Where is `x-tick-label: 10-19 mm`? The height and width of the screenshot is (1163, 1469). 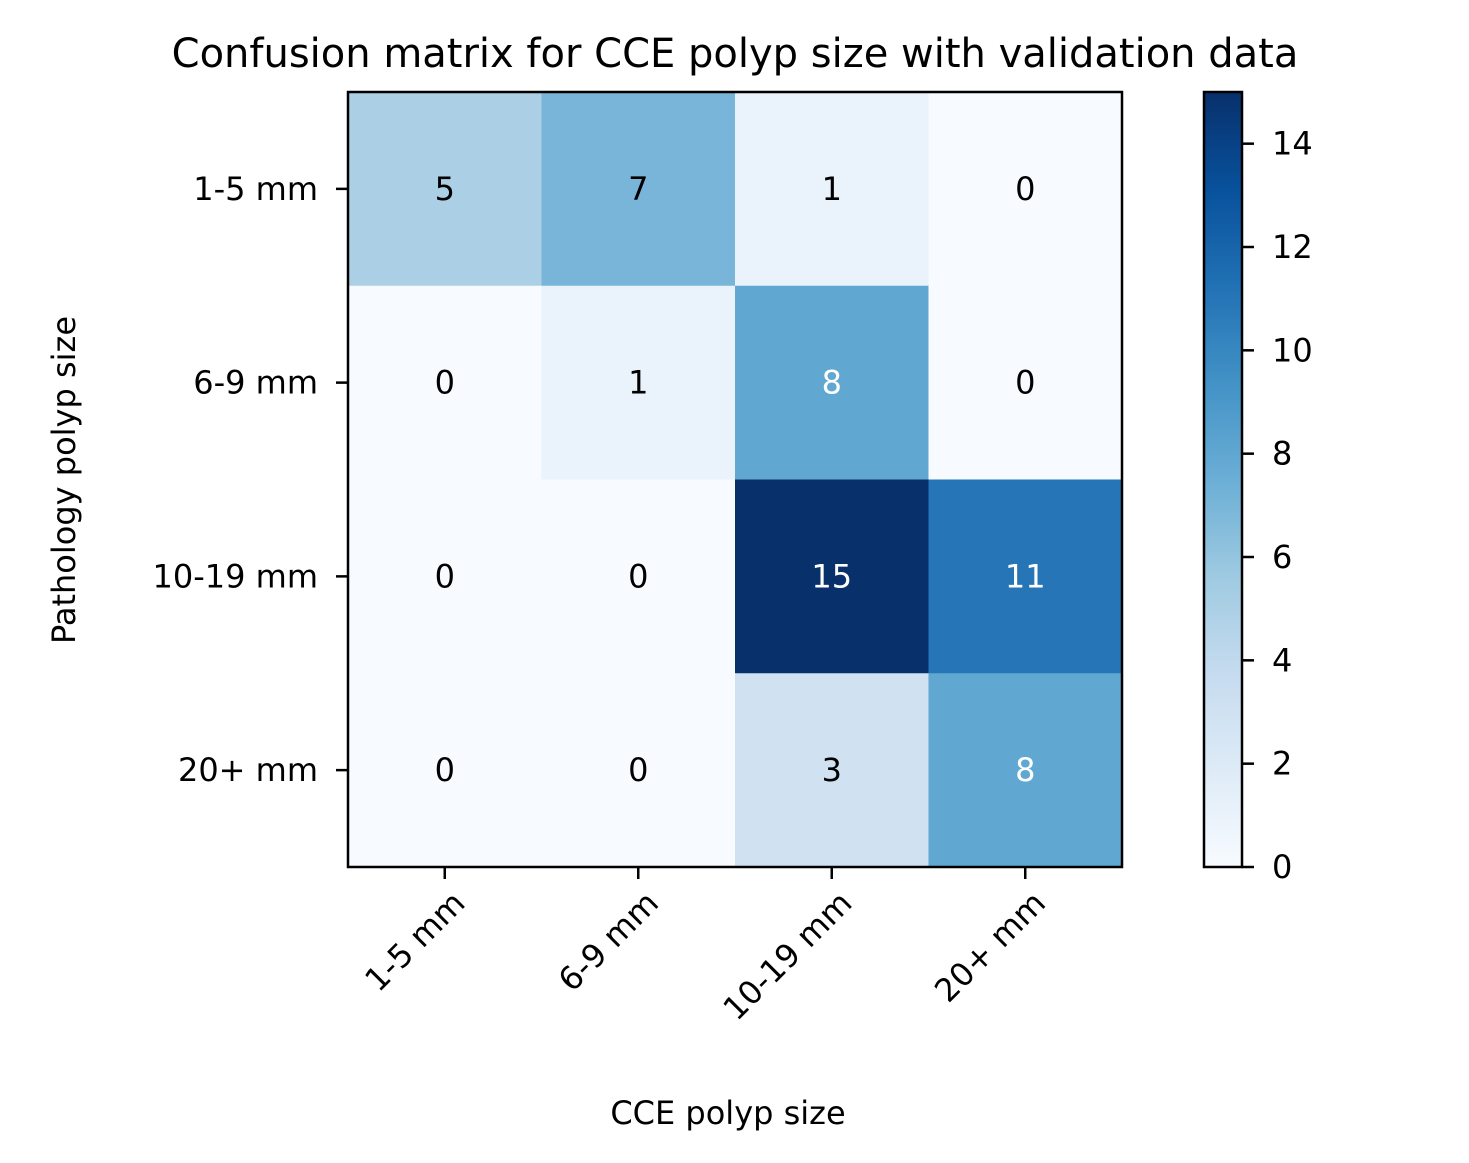 x-tick-label: 10-19 mm is located at coordinates (788, 956).